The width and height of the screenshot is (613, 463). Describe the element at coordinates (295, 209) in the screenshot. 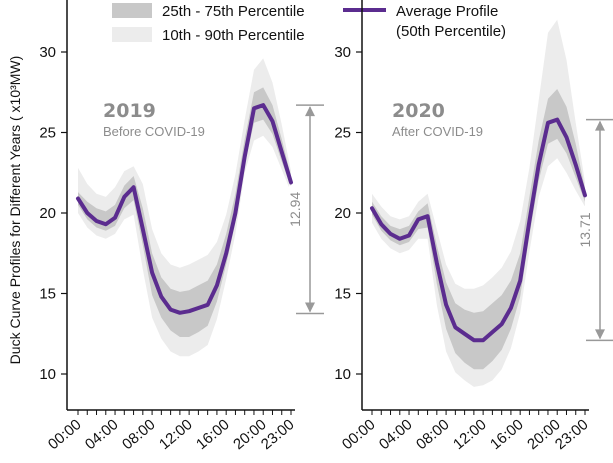

I see `span-label: 12.94` at that location.